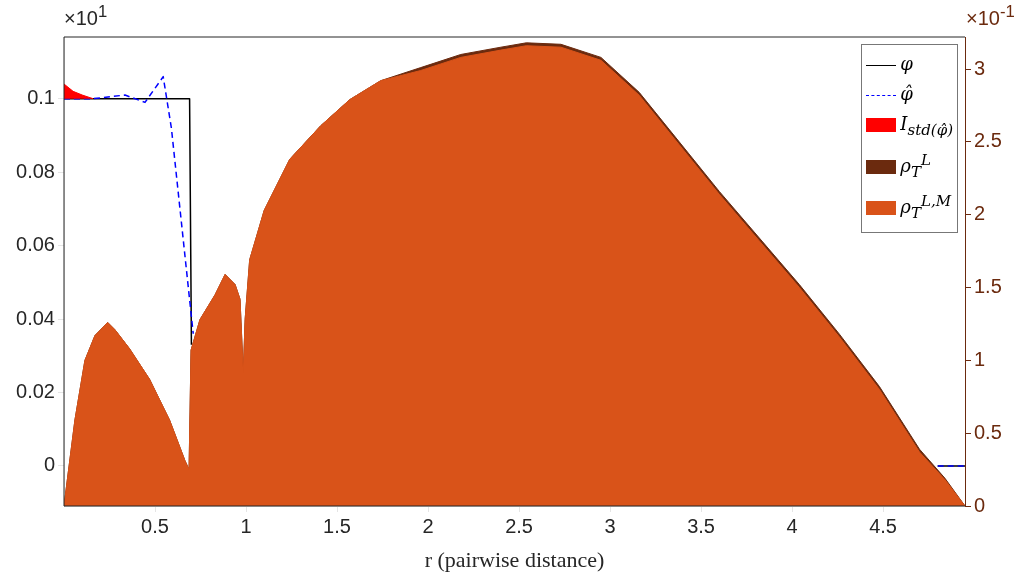 This screenshot has height=582, width=1034. What do you see at coordinates (701, 525) in the screenshot?
I see `x-tick-label: 3.5` at bounding box center [701, 525].